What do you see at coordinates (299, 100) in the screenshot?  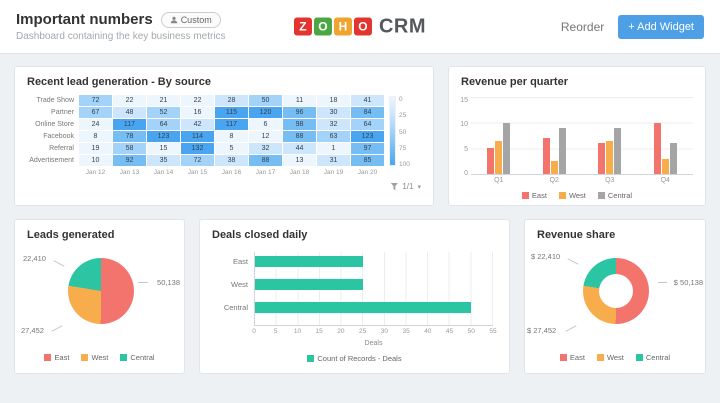 I see `heatmap-cell: 11` at bounding box center [299, 100].